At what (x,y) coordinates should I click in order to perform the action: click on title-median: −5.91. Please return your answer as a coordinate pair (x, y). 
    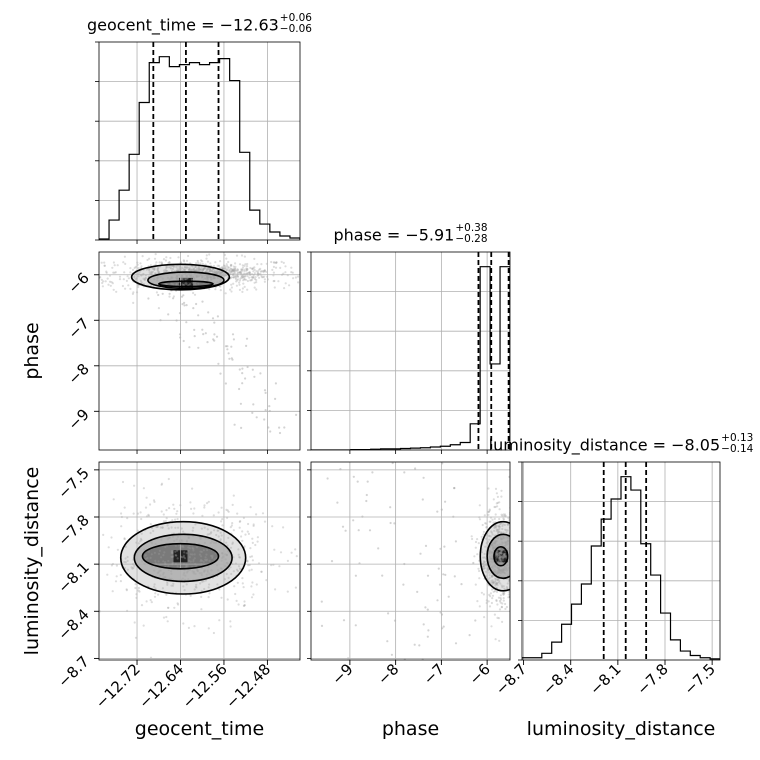
    Looking at the image, I should click on (430, 235).